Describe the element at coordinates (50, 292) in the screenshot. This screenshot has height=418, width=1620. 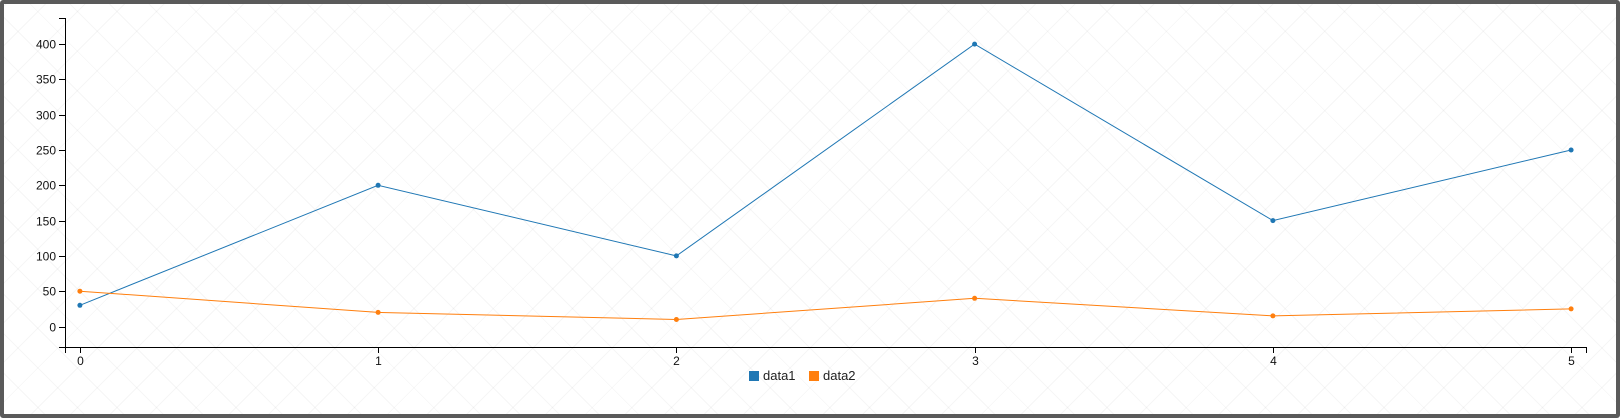
I see `y-tick-label: 50` at that location.